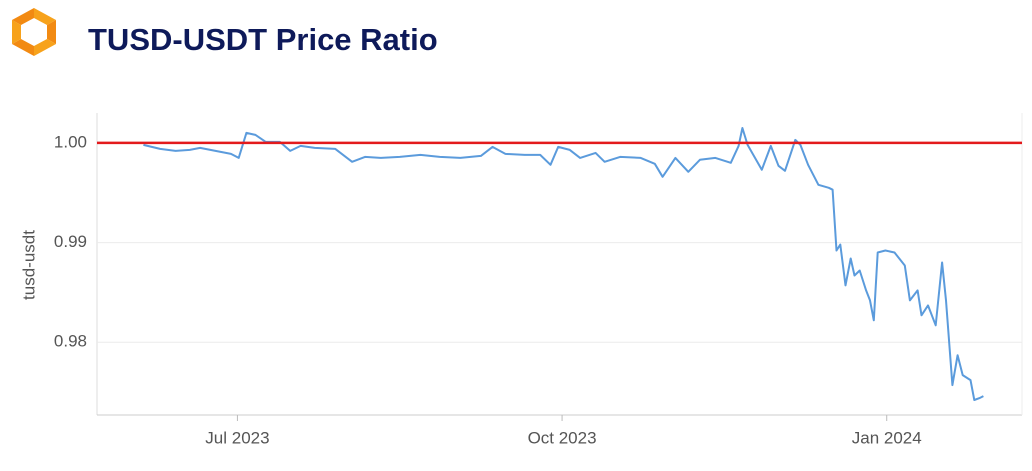 Image resolution: width=1032 pixels, height=471 pixels. I want to click on chart-title: TUSD-USDT Price Ratio, so click(263, 39).